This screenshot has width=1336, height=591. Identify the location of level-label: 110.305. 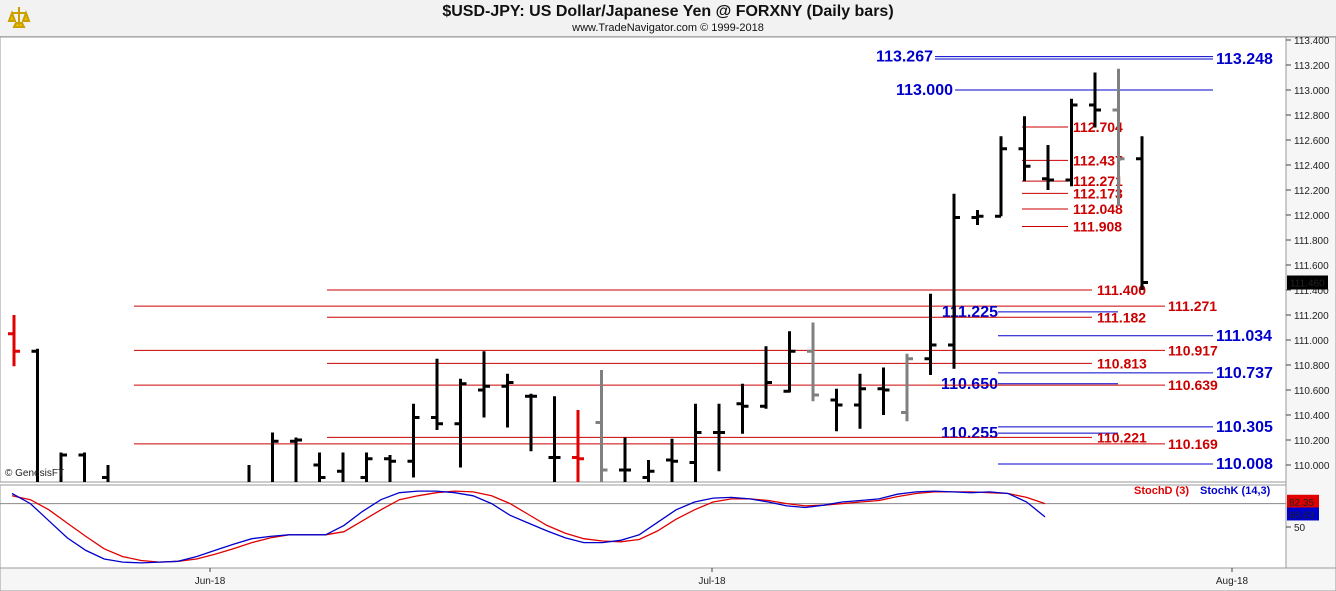
(1244, 427).